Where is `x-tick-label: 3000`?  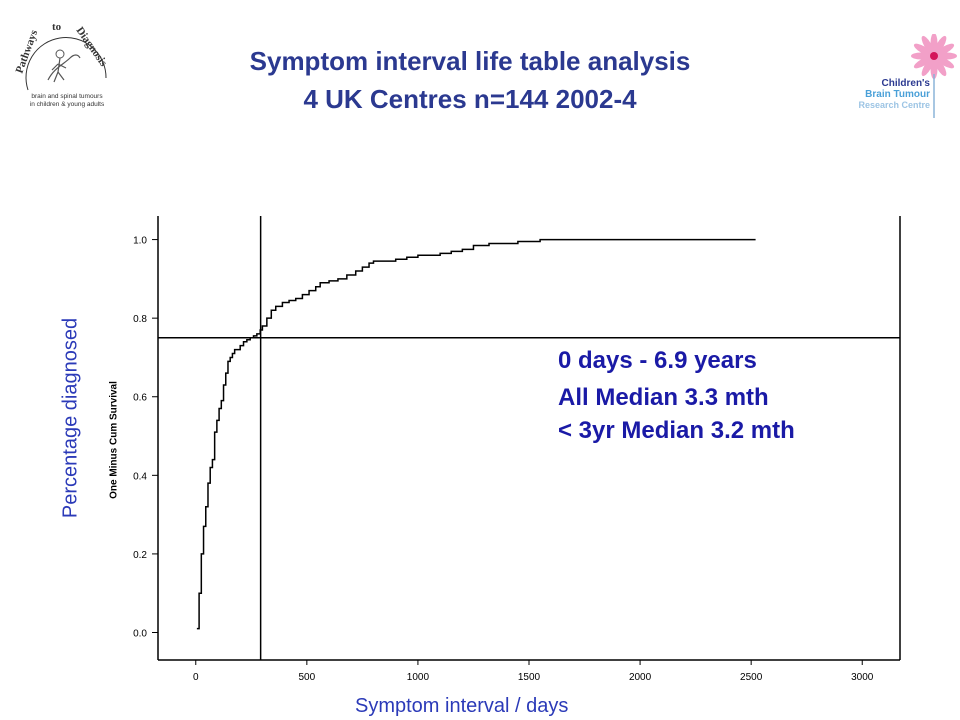 x-tick-label: 3000 is located at coordinates (862, 677).